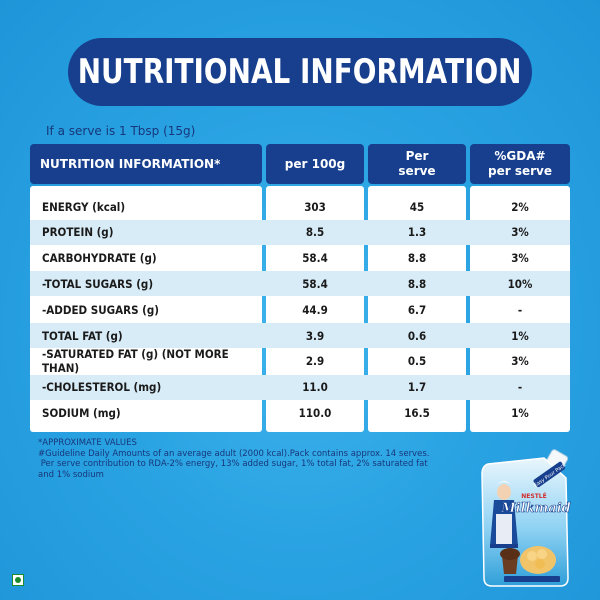  Describe the element at coordinates (315, 387) in the screenshot. I see `row-per-100g: 11.0` at that location.